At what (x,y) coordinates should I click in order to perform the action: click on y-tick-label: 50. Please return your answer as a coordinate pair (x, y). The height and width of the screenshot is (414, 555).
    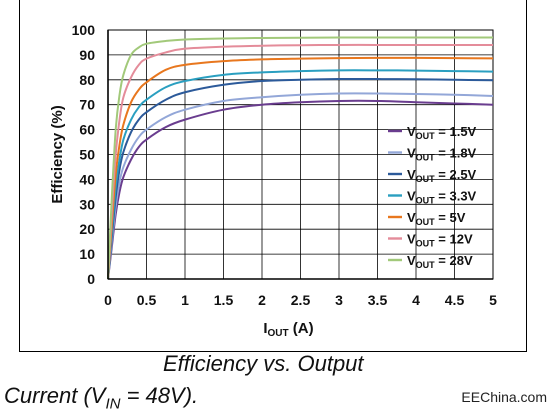
    Looking at the image, I should click on (87, 155).